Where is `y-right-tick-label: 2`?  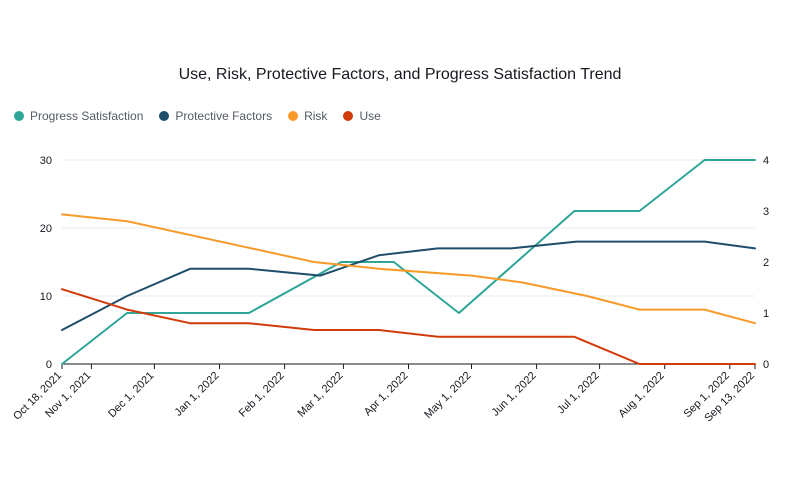
y-right-tick-label: 2 is located at coordinates (766, 263).